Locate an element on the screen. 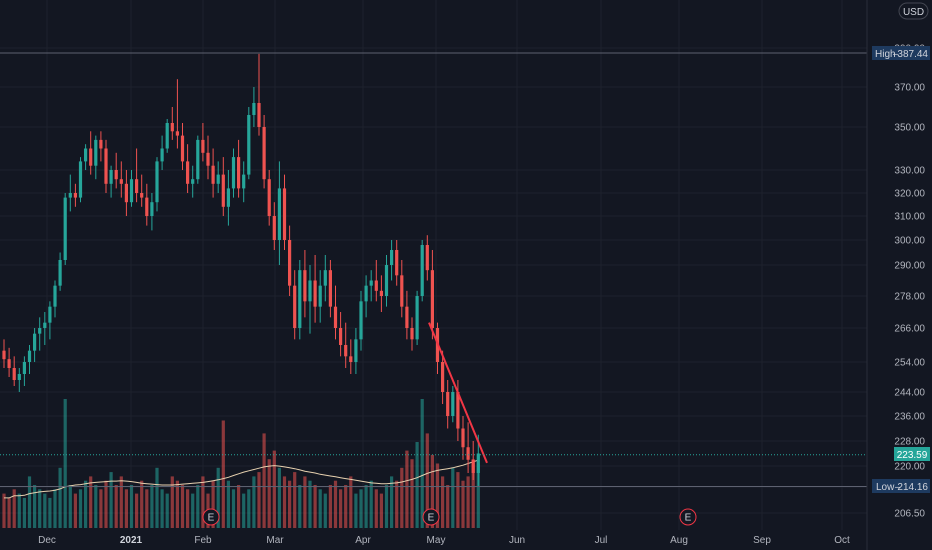  currency-badge: USD is located at coordinates (913, 11).